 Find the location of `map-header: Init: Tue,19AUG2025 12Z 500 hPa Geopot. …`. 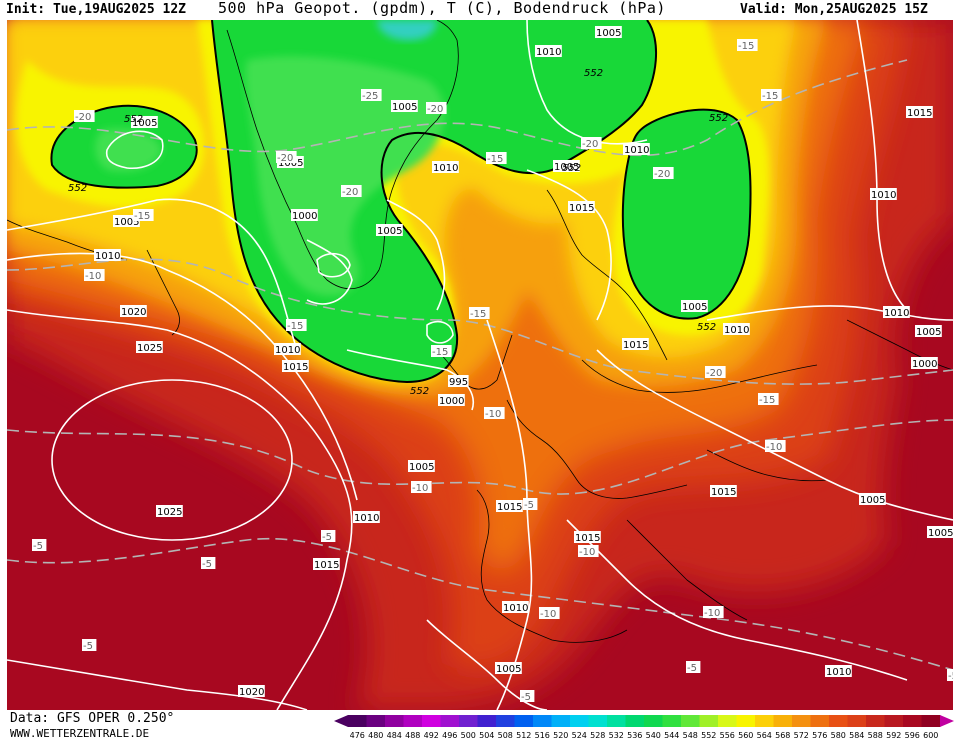

map-header: Init: Tue,19AUG2025 12Z 500 hPa Geopot. … is located at coordinates (479, 10).